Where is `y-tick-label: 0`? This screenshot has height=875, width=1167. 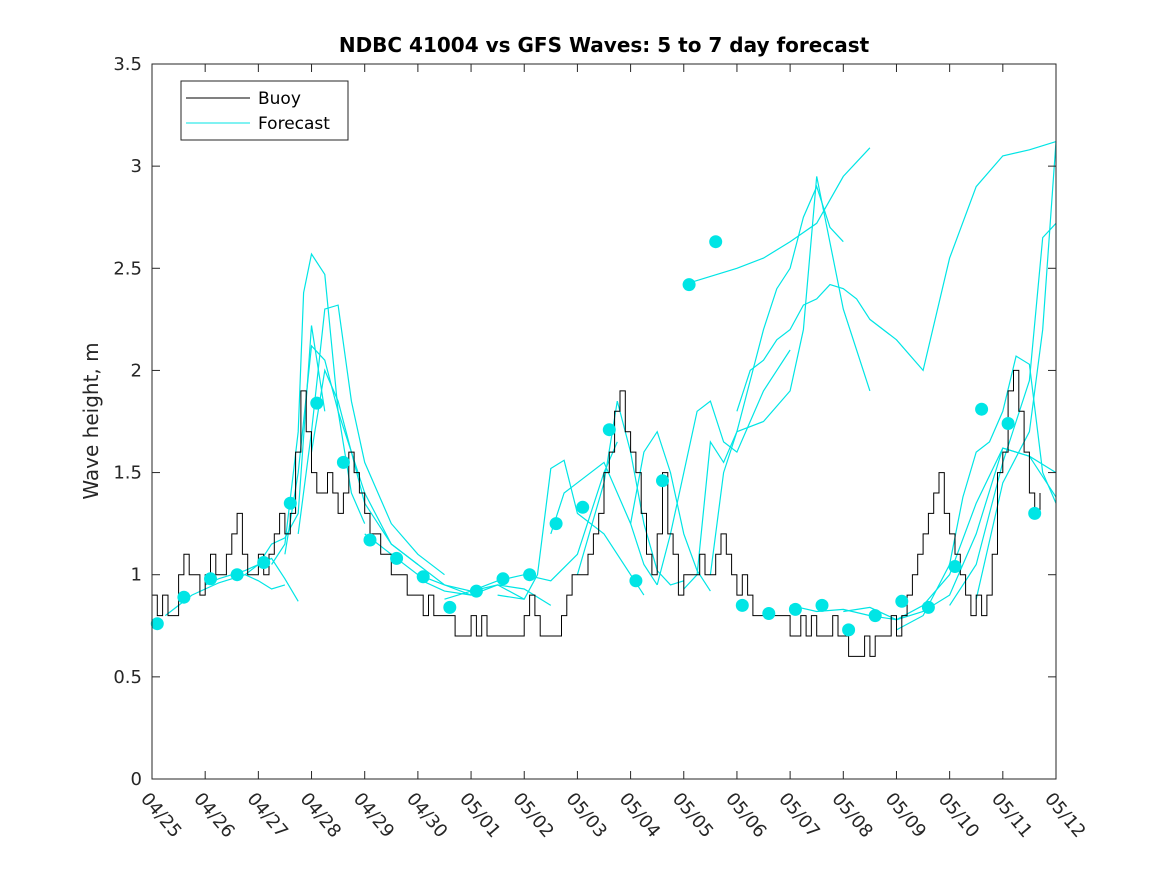
y-tick-label: 0 is located at coordinates (136, 779).